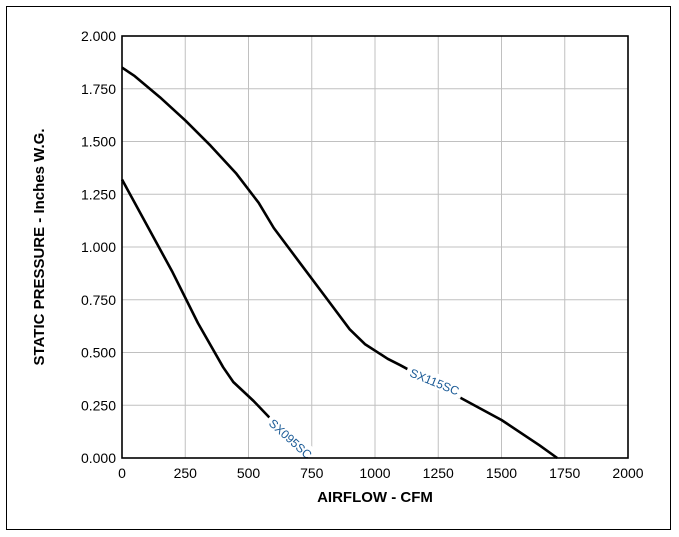 Image resolution: width=679 pixels, height=537 pixels. I want to click on y-tick-label: 0.500, so click(98, 353).